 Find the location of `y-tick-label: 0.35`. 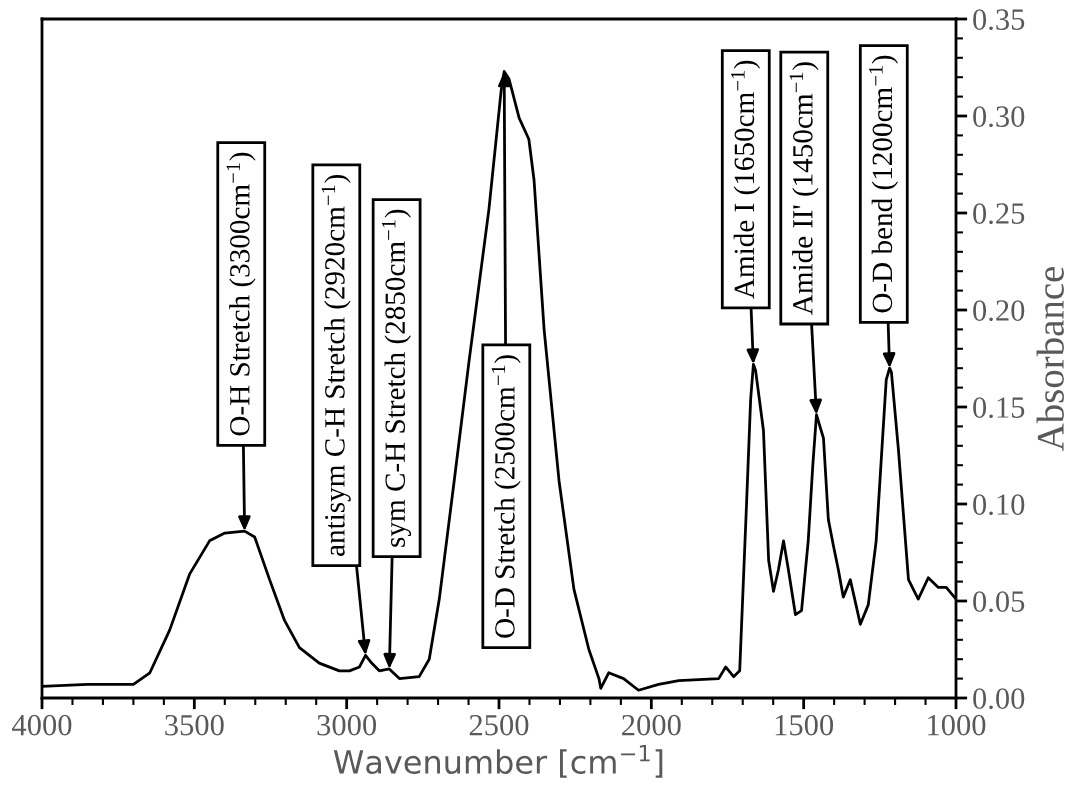

y-tick-label: 0.35 is located at coordinates (999, 20).